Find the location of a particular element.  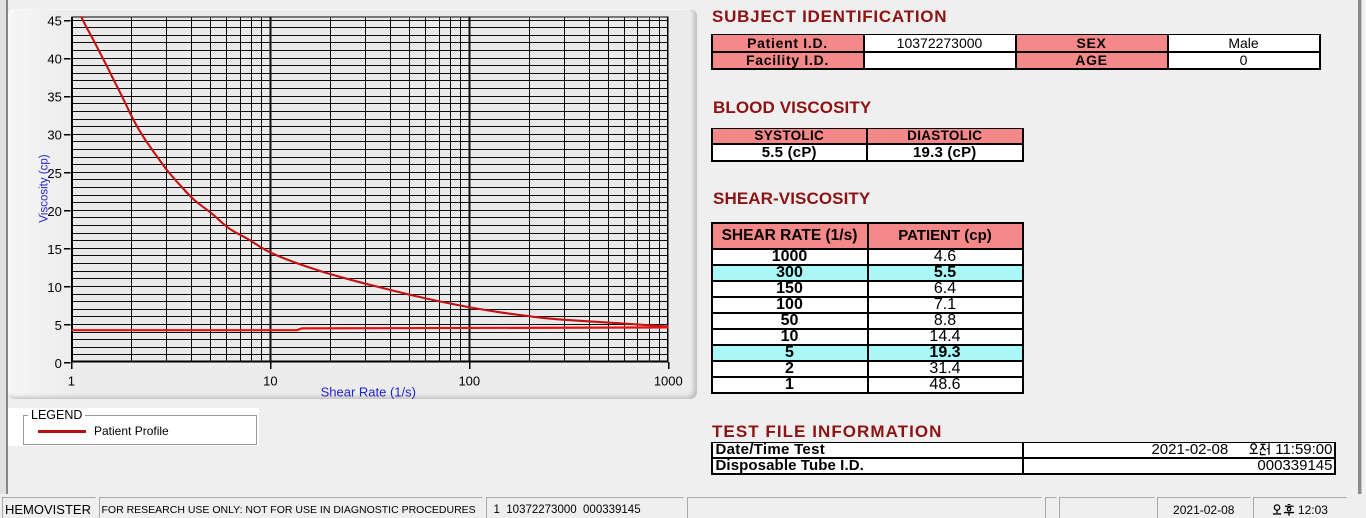

svg-text: 5 is located at coordinates (58, 325).